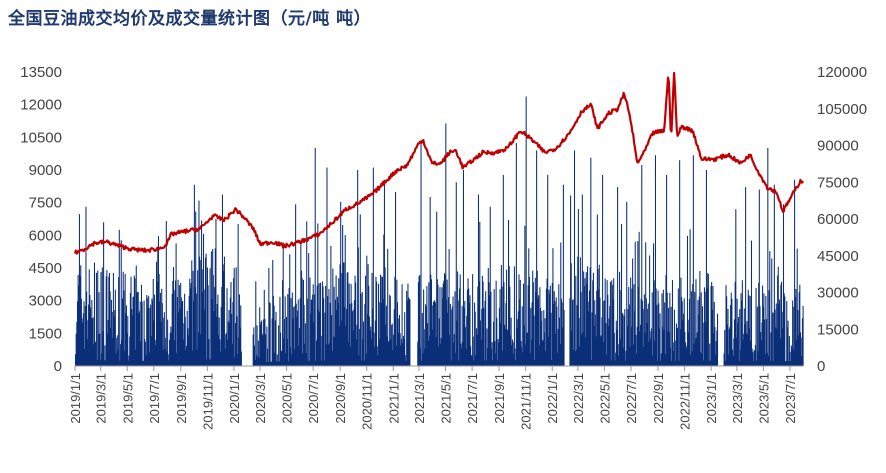 This screenshot has height=473, width=886. Describe the element at coordinates (711, 398) in the screenshot. I see `x-tick-label: 2023/1/1` at that location.